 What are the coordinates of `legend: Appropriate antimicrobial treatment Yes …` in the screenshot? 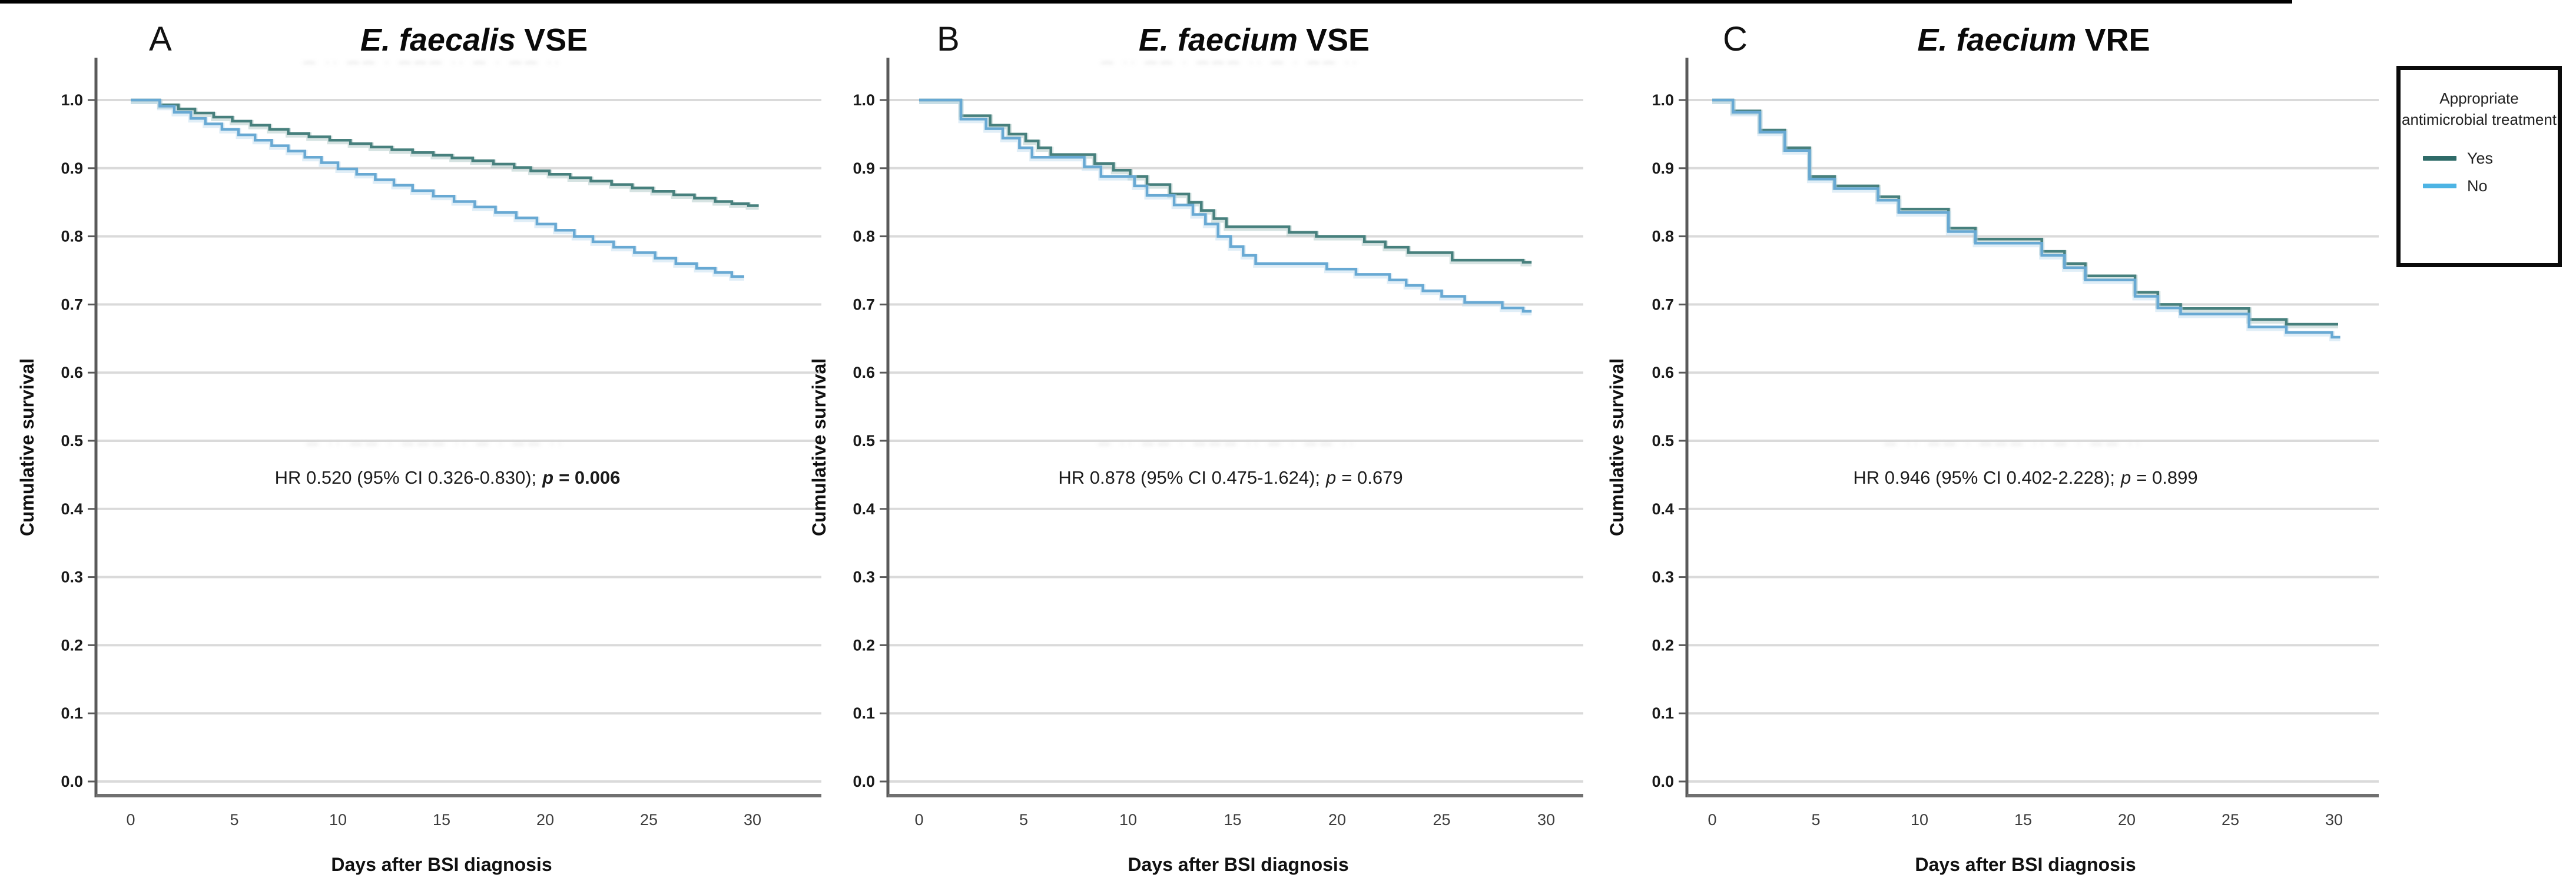 It's located at (2479, 166).